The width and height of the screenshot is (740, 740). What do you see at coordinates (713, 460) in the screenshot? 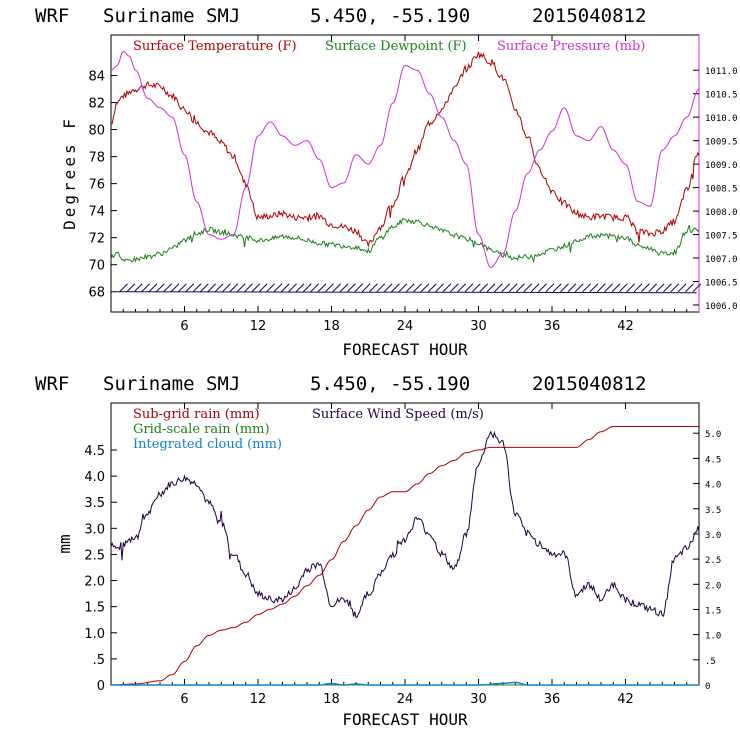
I see `y2-tick-label: 4.5` at bounding box center [713, 460].